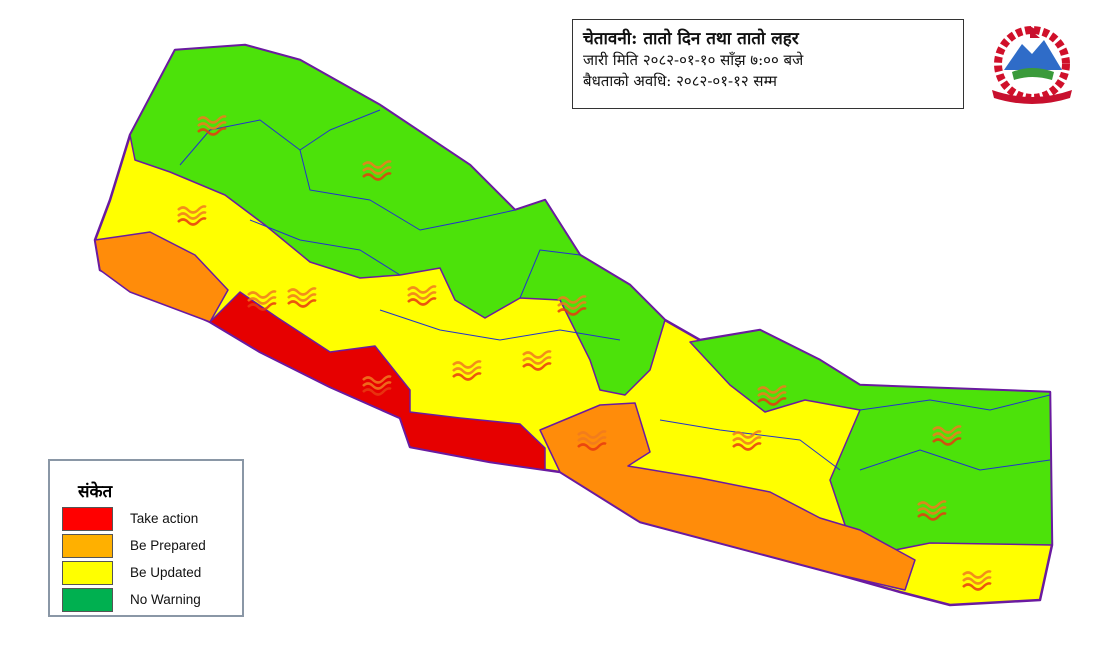 This screenshot has height=654, width=1103. Describe the element at coordinates (693, 60) in the screenshot. I see `issued-date: जारी मिति २०८२-०१-१० साँझ ७:०० बजे` at that location.